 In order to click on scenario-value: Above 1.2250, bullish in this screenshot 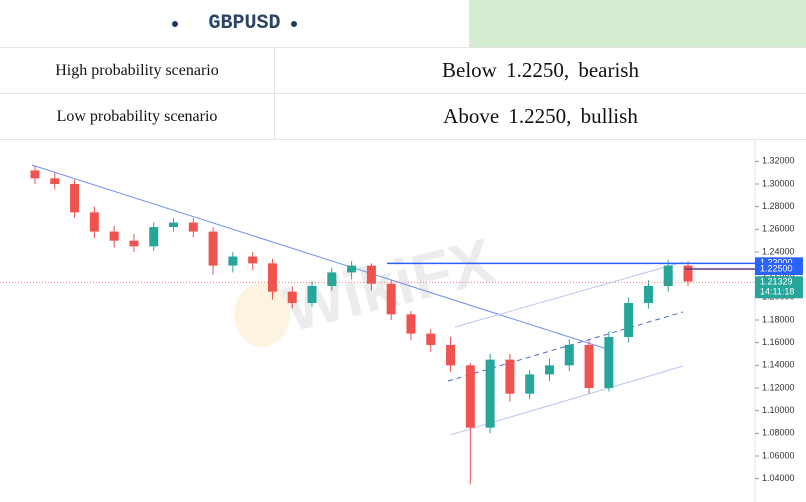, I will do `click(540, 116)`.